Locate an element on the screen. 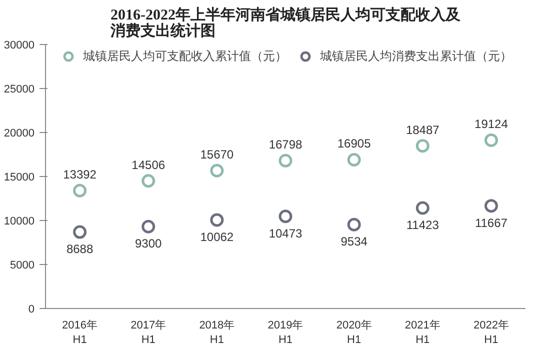 The image size is (545, 348). x-tick-label: 2020年 H1 is located at coordinates (354, 333).